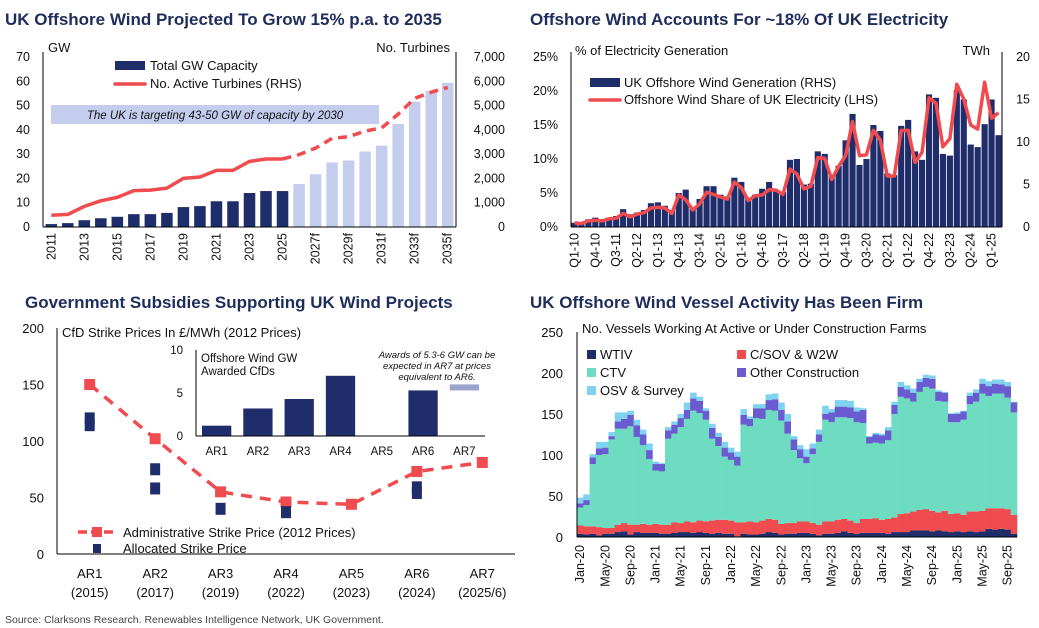  I want to click on inset-annotation: expected in AR7 at prices, so click(437, 366).